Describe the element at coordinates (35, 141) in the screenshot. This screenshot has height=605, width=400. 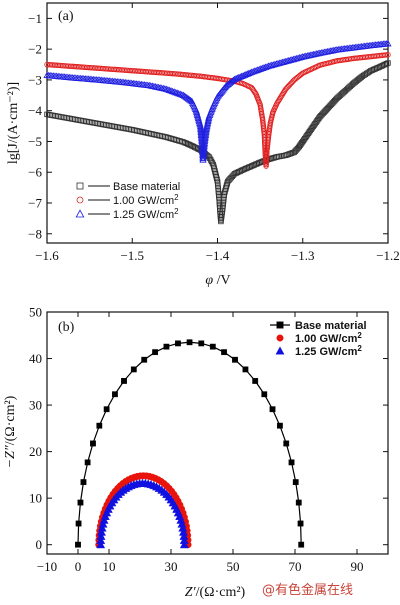
I see `y-tick-label: −5` at that location.